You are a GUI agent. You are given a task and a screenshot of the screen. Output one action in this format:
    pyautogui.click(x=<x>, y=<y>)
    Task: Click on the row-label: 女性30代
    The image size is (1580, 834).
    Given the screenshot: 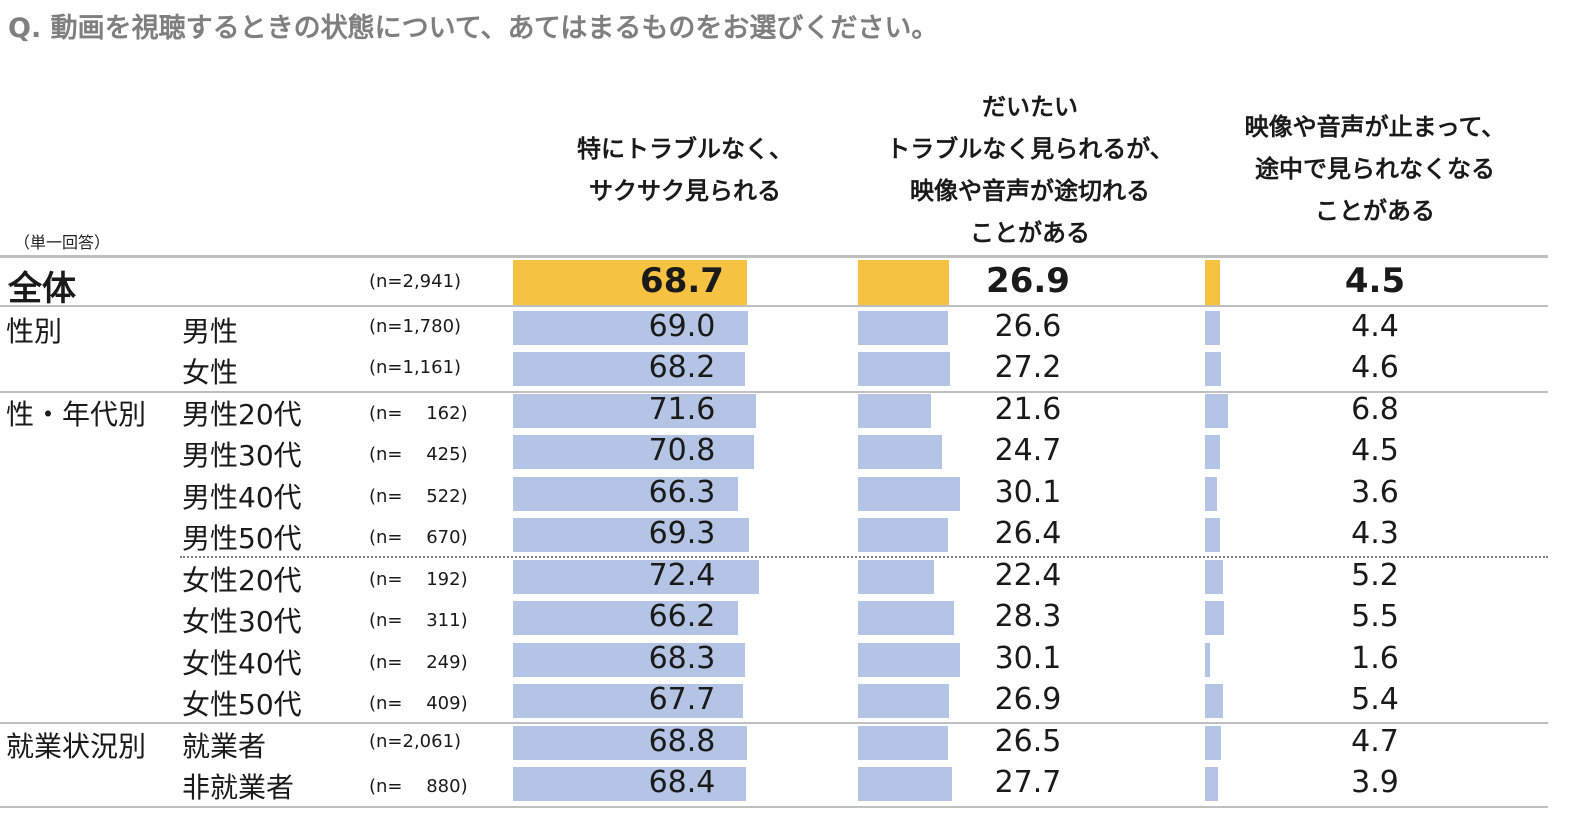 What is the action you would take?
    pyautogui.click(x=242, y=622)
    